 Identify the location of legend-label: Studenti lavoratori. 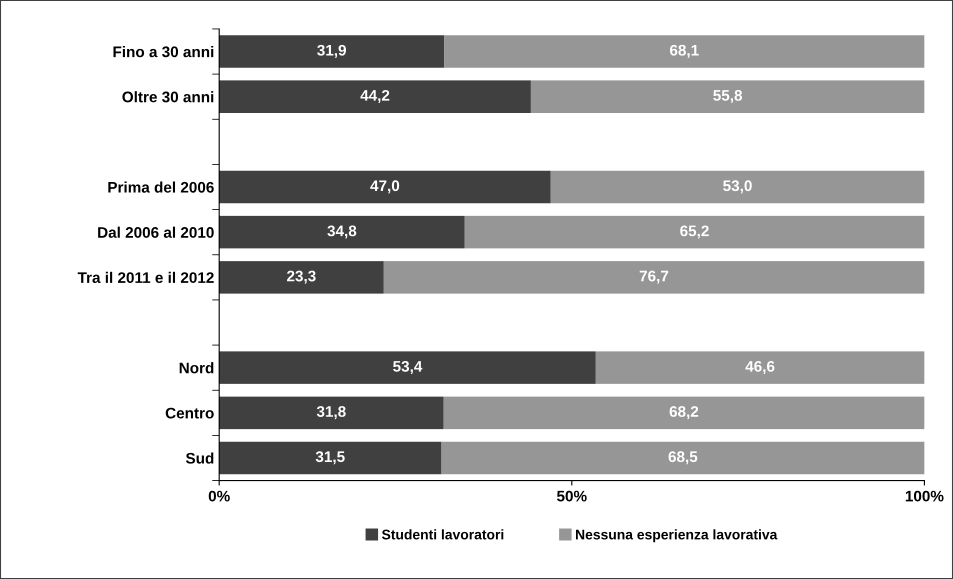
(443, 534).